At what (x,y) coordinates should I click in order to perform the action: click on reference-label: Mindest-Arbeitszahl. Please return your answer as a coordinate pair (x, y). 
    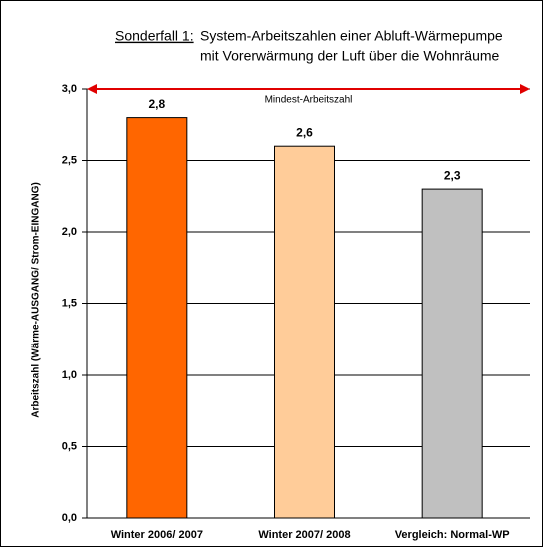
    Looking at the image, I should click on (309, 100).